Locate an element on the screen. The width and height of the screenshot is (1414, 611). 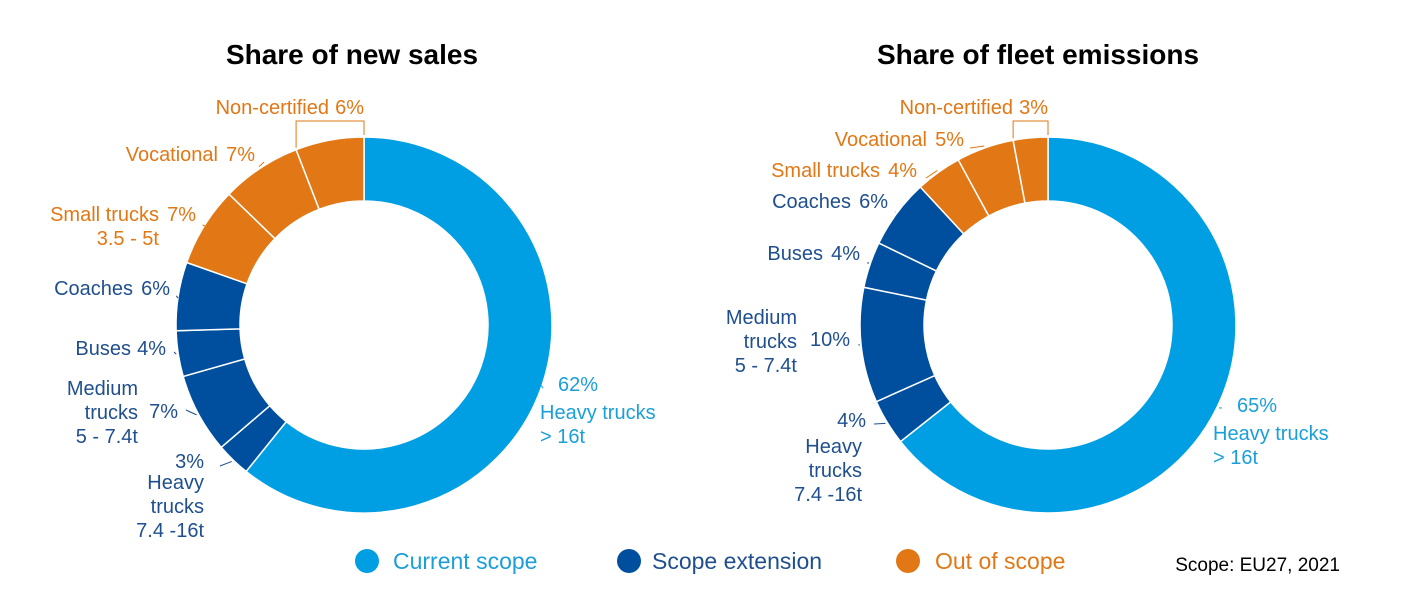
new-sales-value-label-non-certified: 6% is located at coordinates (349, 108).